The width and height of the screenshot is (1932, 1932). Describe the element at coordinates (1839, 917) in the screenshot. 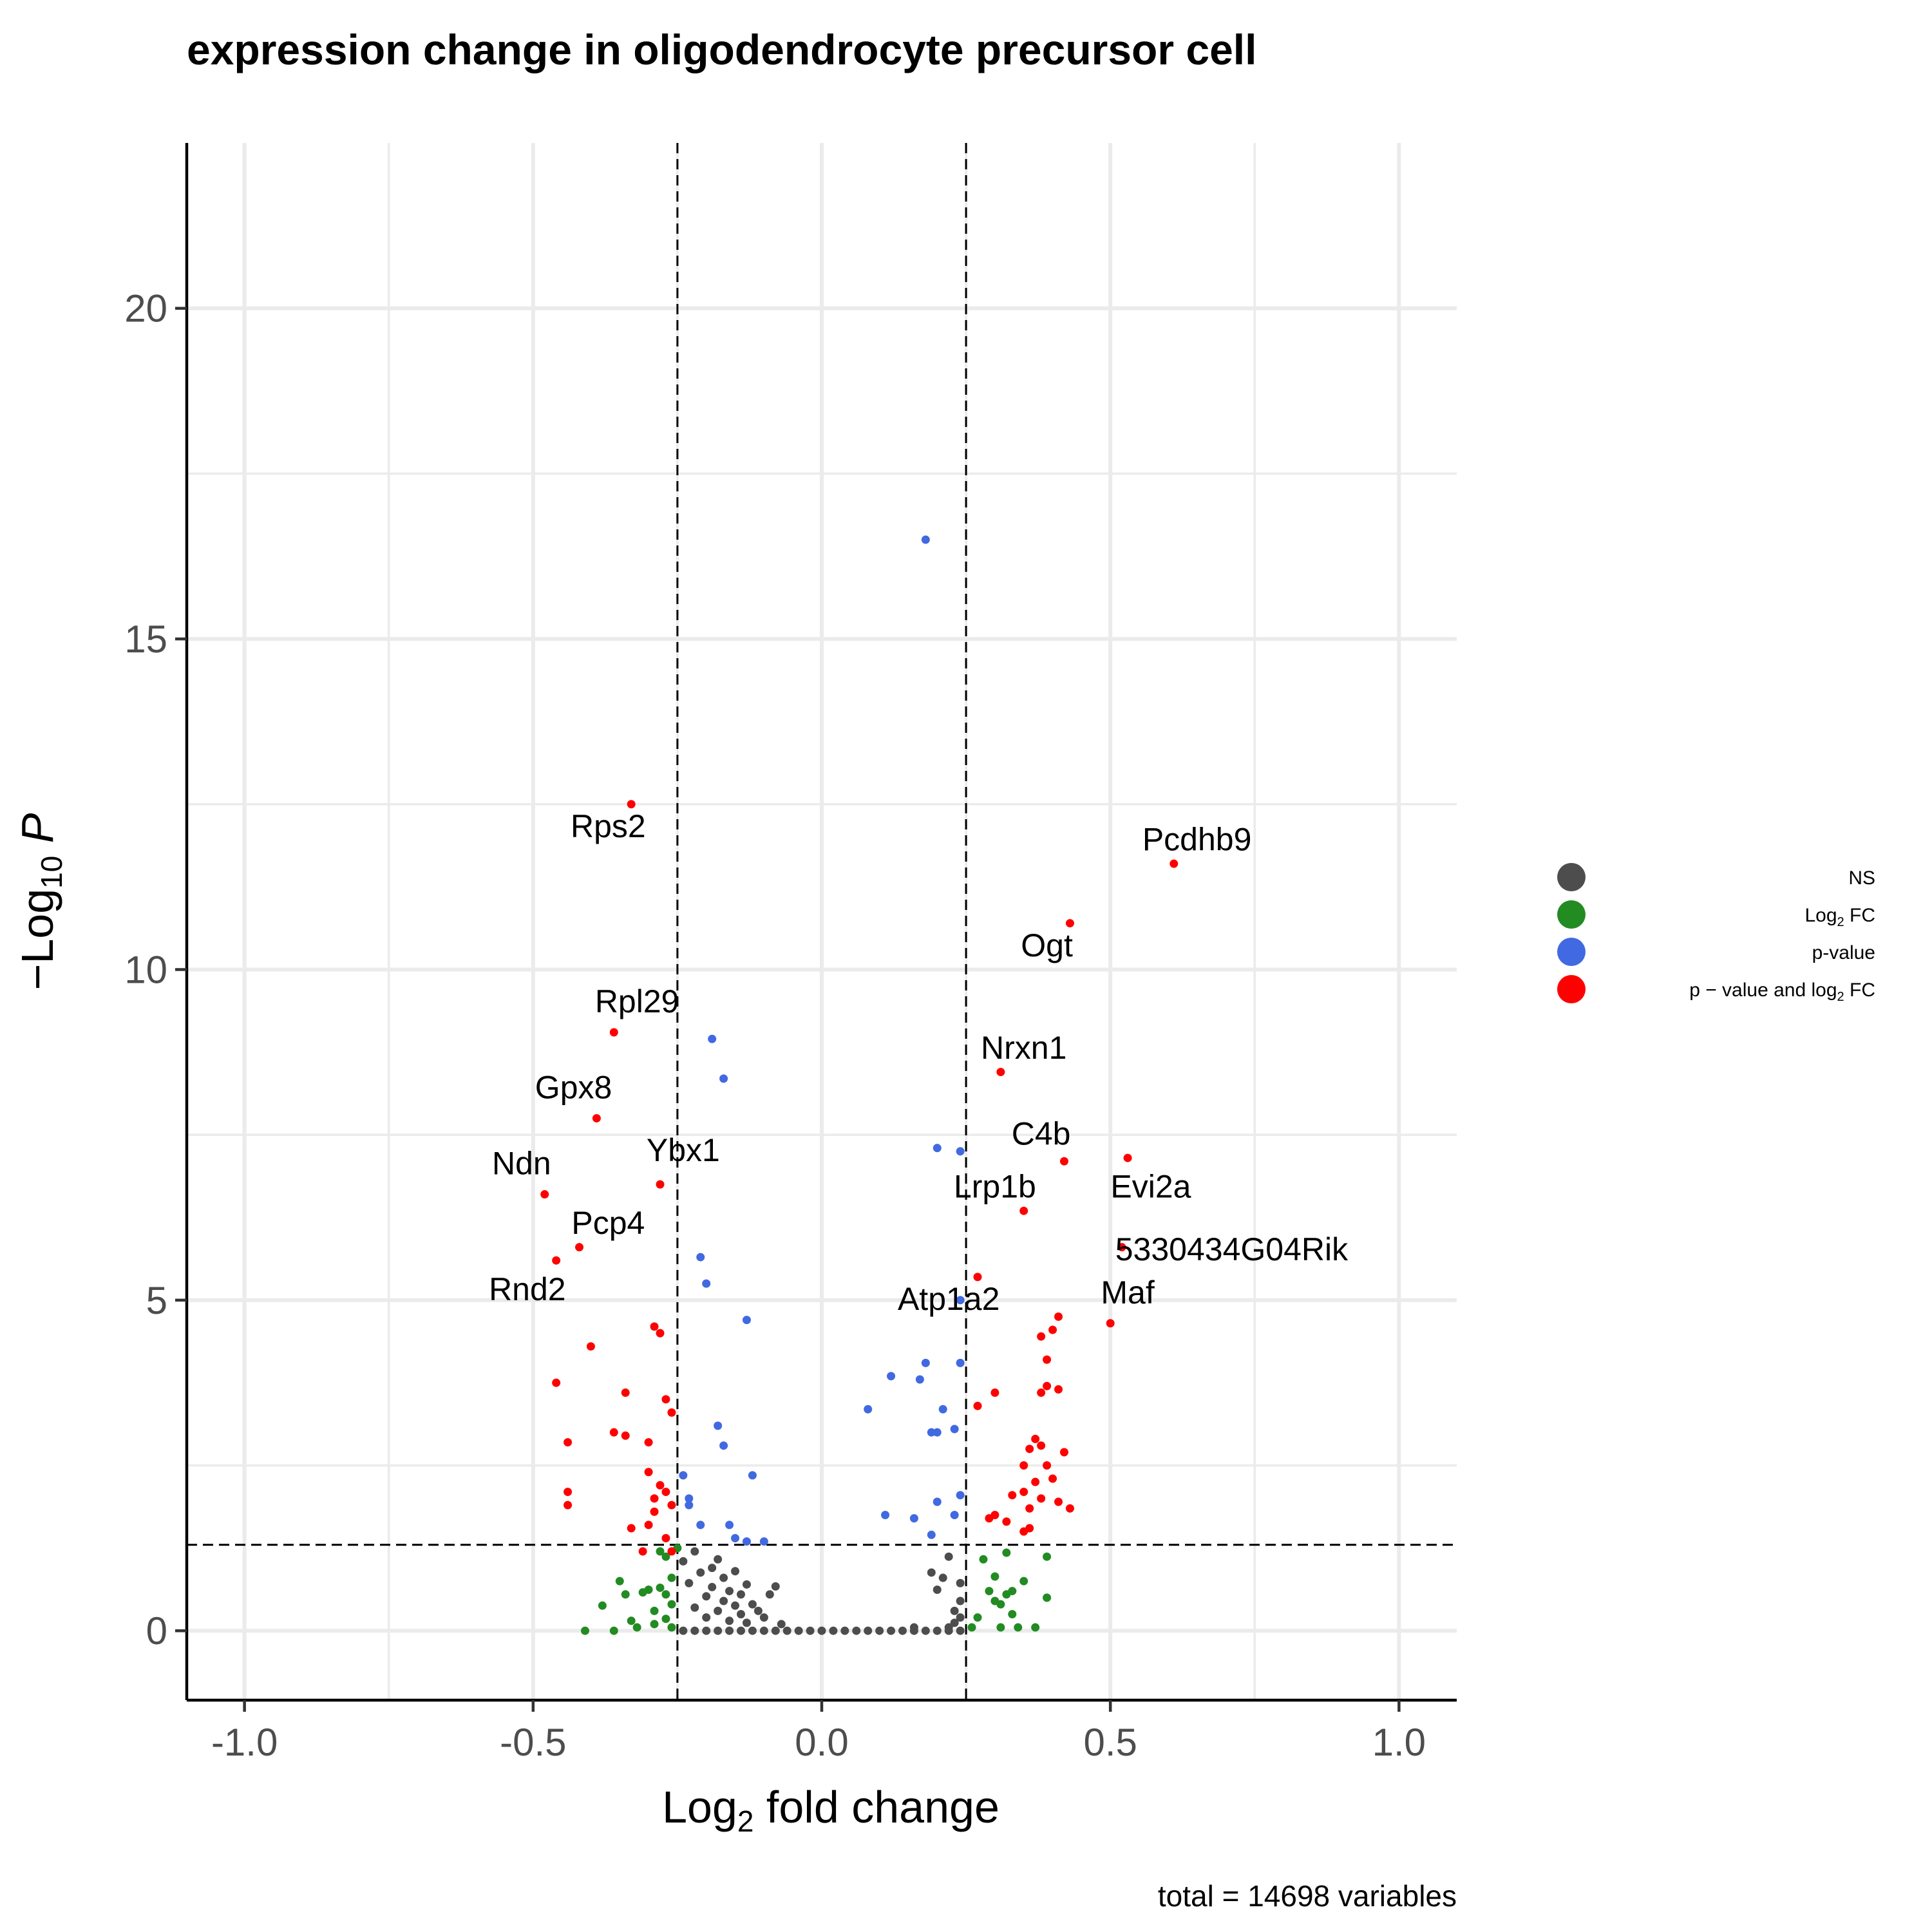

I see `legend-label: Log2 FC` at that location.